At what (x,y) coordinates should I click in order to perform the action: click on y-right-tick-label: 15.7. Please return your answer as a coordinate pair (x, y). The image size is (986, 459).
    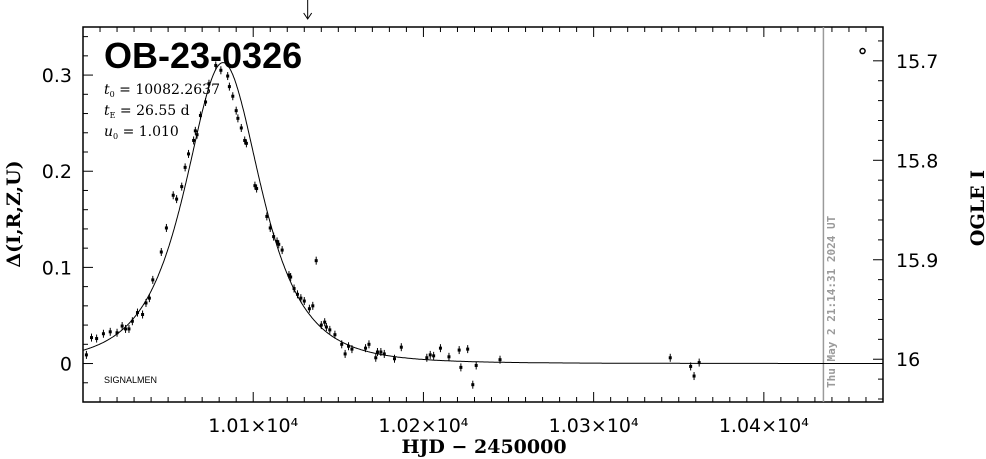
    Looking at the image, I should click on (917, 62).